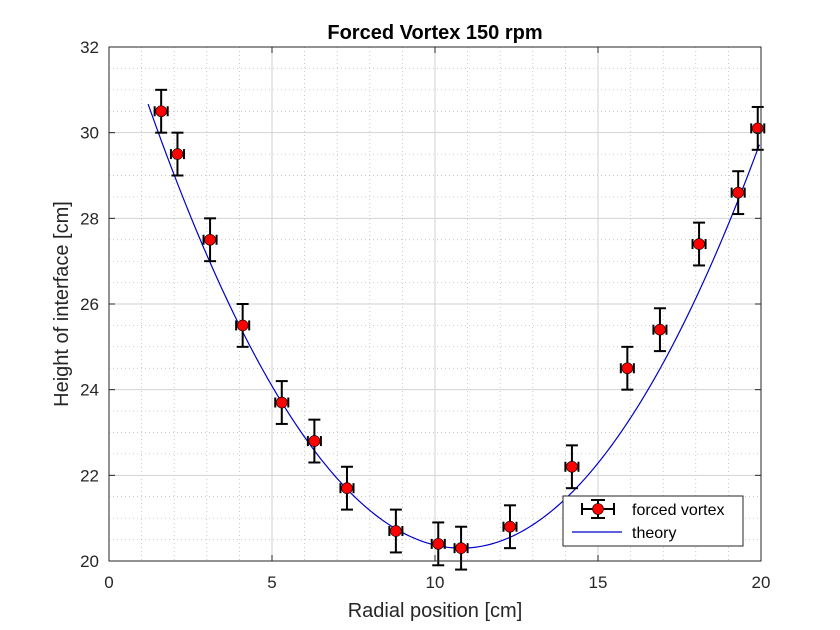 Image resolution: width=840 pixels, height=630 pixels. Describe the element at coordinates (598, 582) in the screenshot. I see `x-tick-label: 15` at that location.